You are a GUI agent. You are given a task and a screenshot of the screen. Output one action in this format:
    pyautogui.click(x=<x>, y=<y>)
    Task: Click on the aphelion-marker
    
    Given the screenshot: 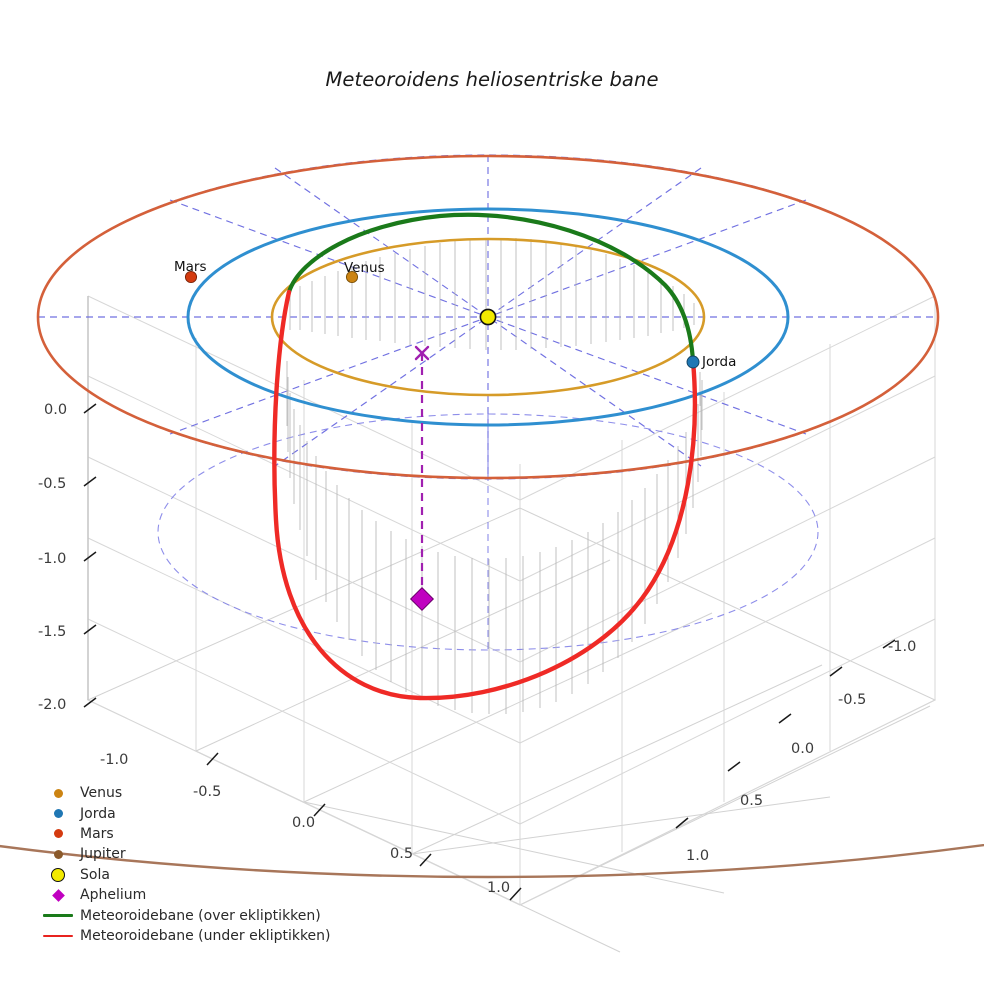 What is the action you would take?
    pyautogui.click(x=422, y=599)
    